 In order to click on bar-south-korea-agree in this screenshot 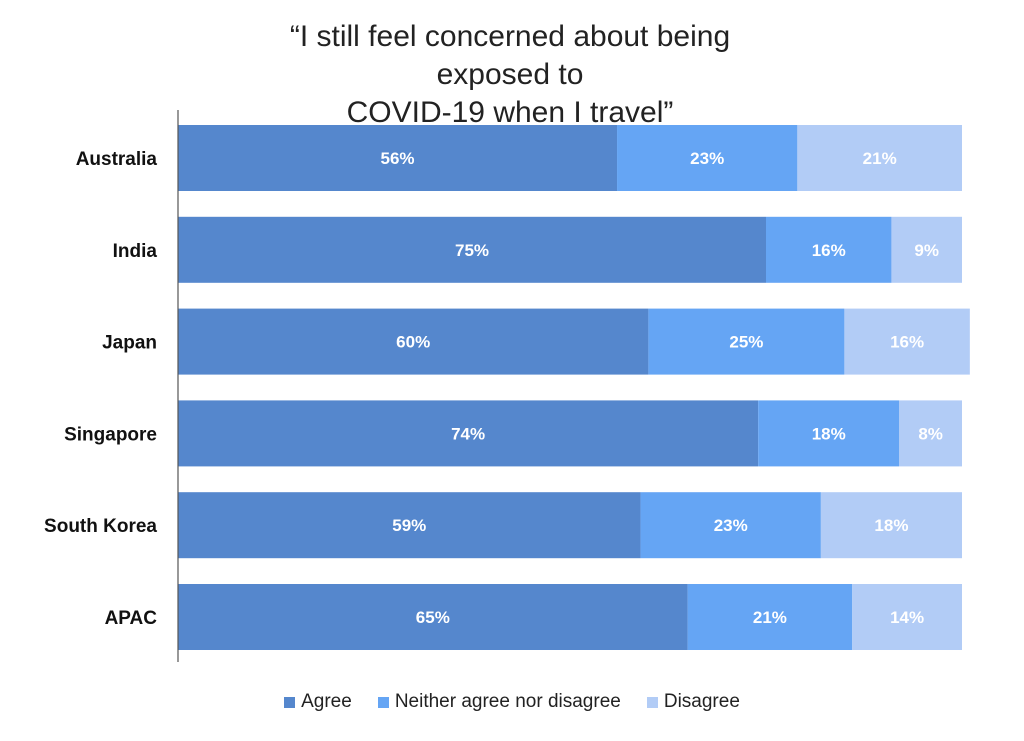, I will do `click(409, 525)`.